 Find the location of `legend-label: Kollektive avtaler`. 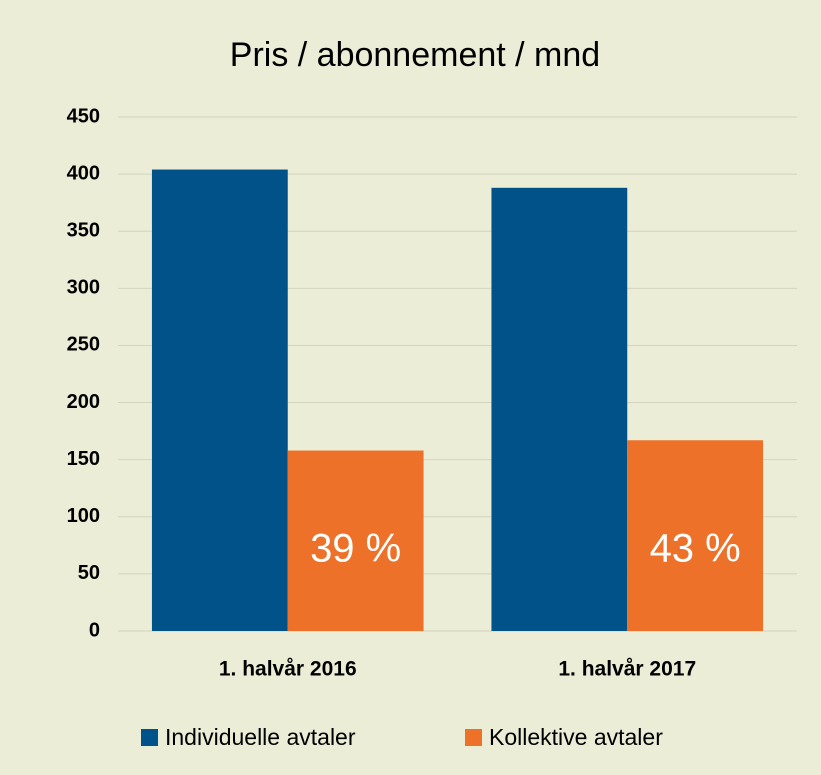

legend-label: Kollektive avtaler is located at coordinates (576, 737).